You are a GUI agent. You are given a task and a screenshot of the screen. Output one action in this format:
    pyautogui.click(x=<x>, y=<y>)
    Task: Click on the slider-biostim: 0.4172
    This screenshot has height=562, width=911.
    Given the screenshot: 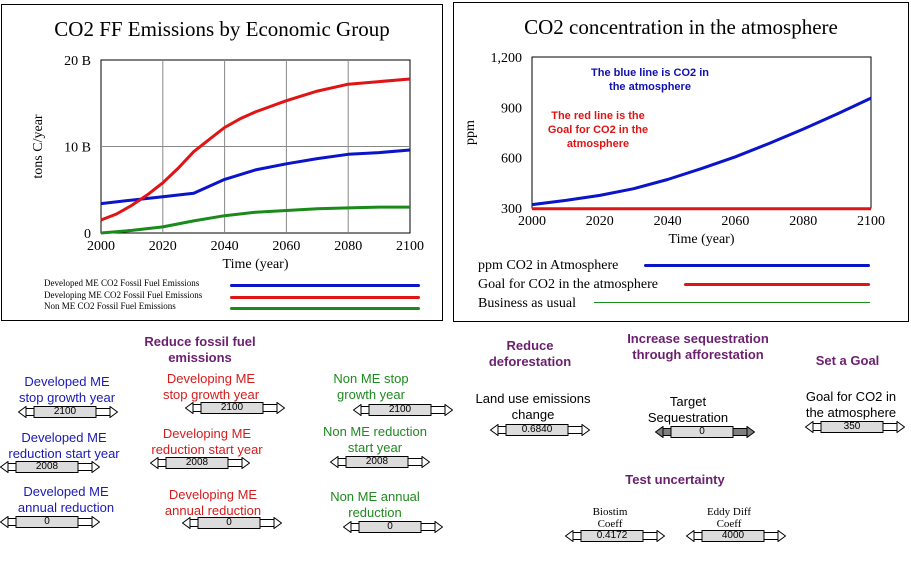 What is the action you would take?
    pyautogui.click(x=615, y=536)
    